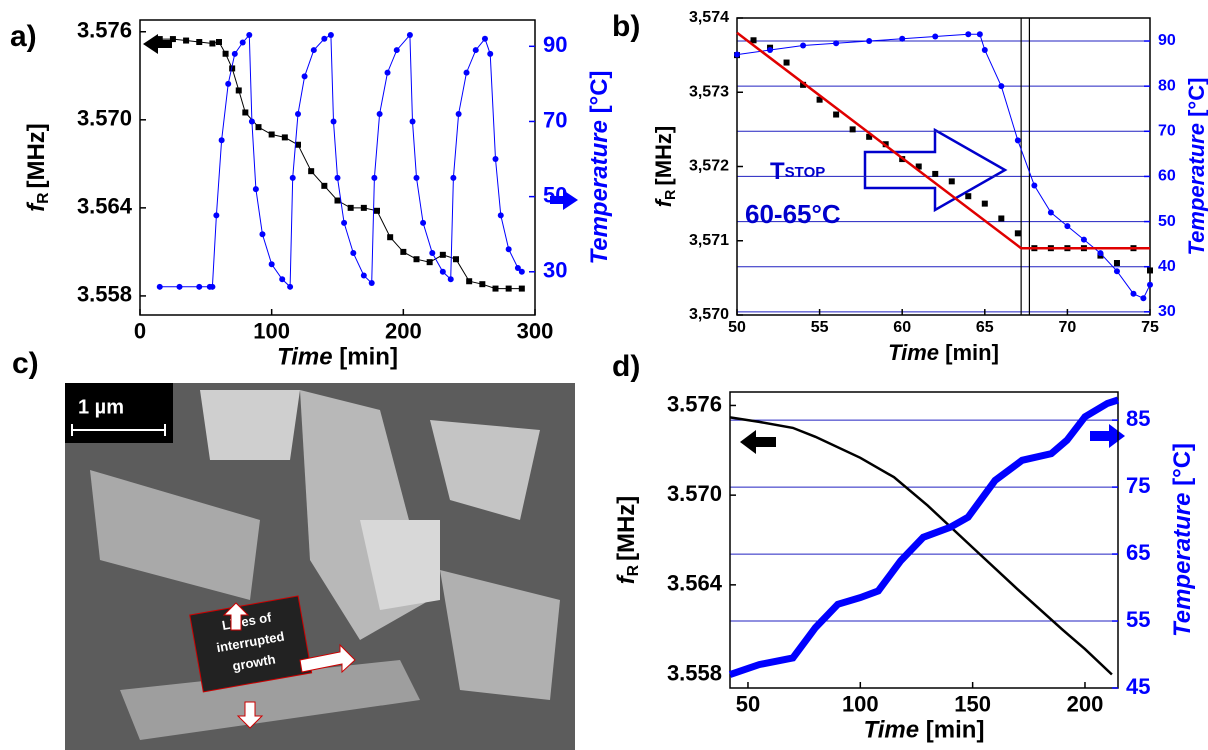  What do you see at coordinates (105, 206) in the screenshot?
I see `y-tick-label: 3.564` at bounding box center [105, 206].